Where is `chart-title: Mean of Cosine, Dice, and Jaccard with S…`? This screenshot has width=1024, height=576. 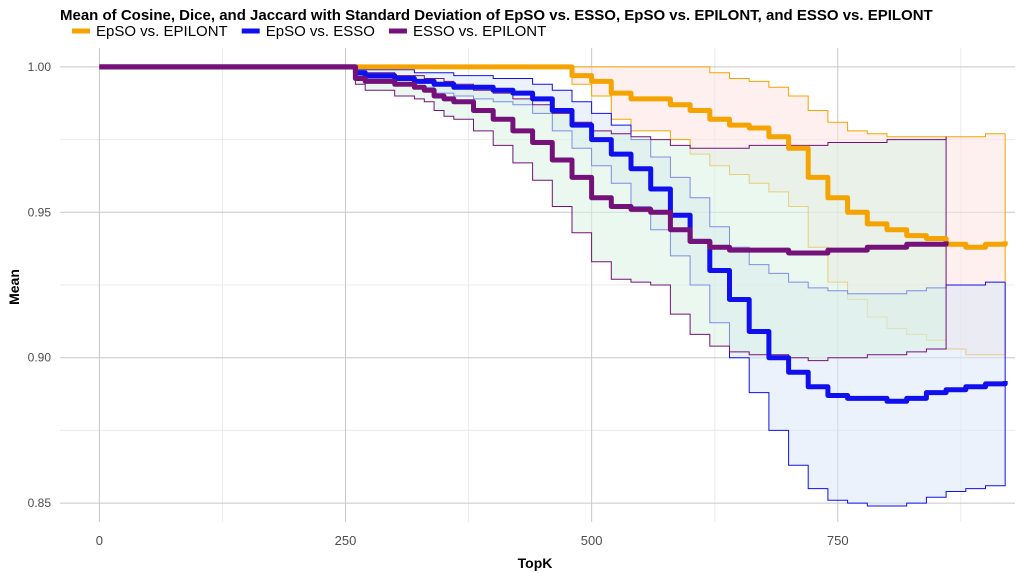
chart-title: Mean of Cosine, Dice, and Jaccard with S… is located at coordinates (496, 15).